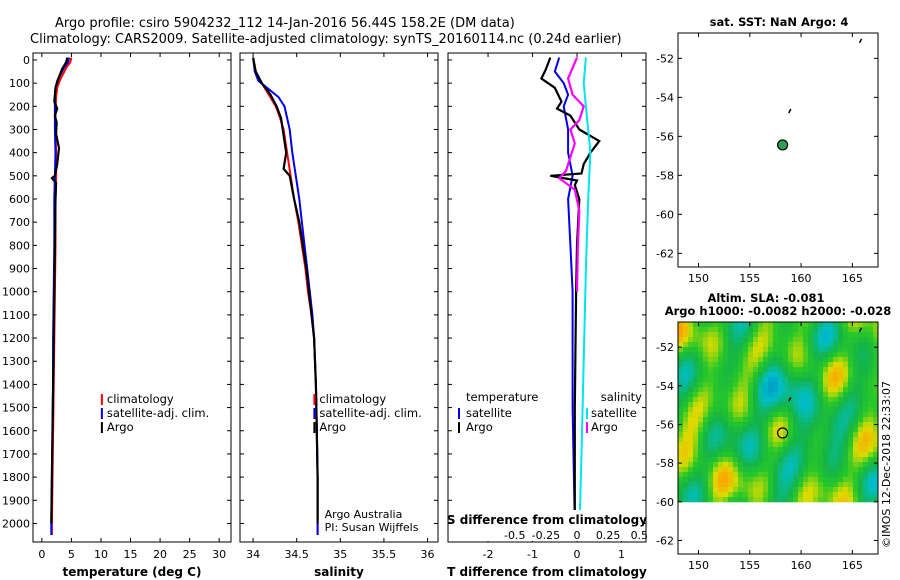  Describe the element at coordinates (296, 554) in the screenshot. I see `x-tick-label: 34.5` at that location.